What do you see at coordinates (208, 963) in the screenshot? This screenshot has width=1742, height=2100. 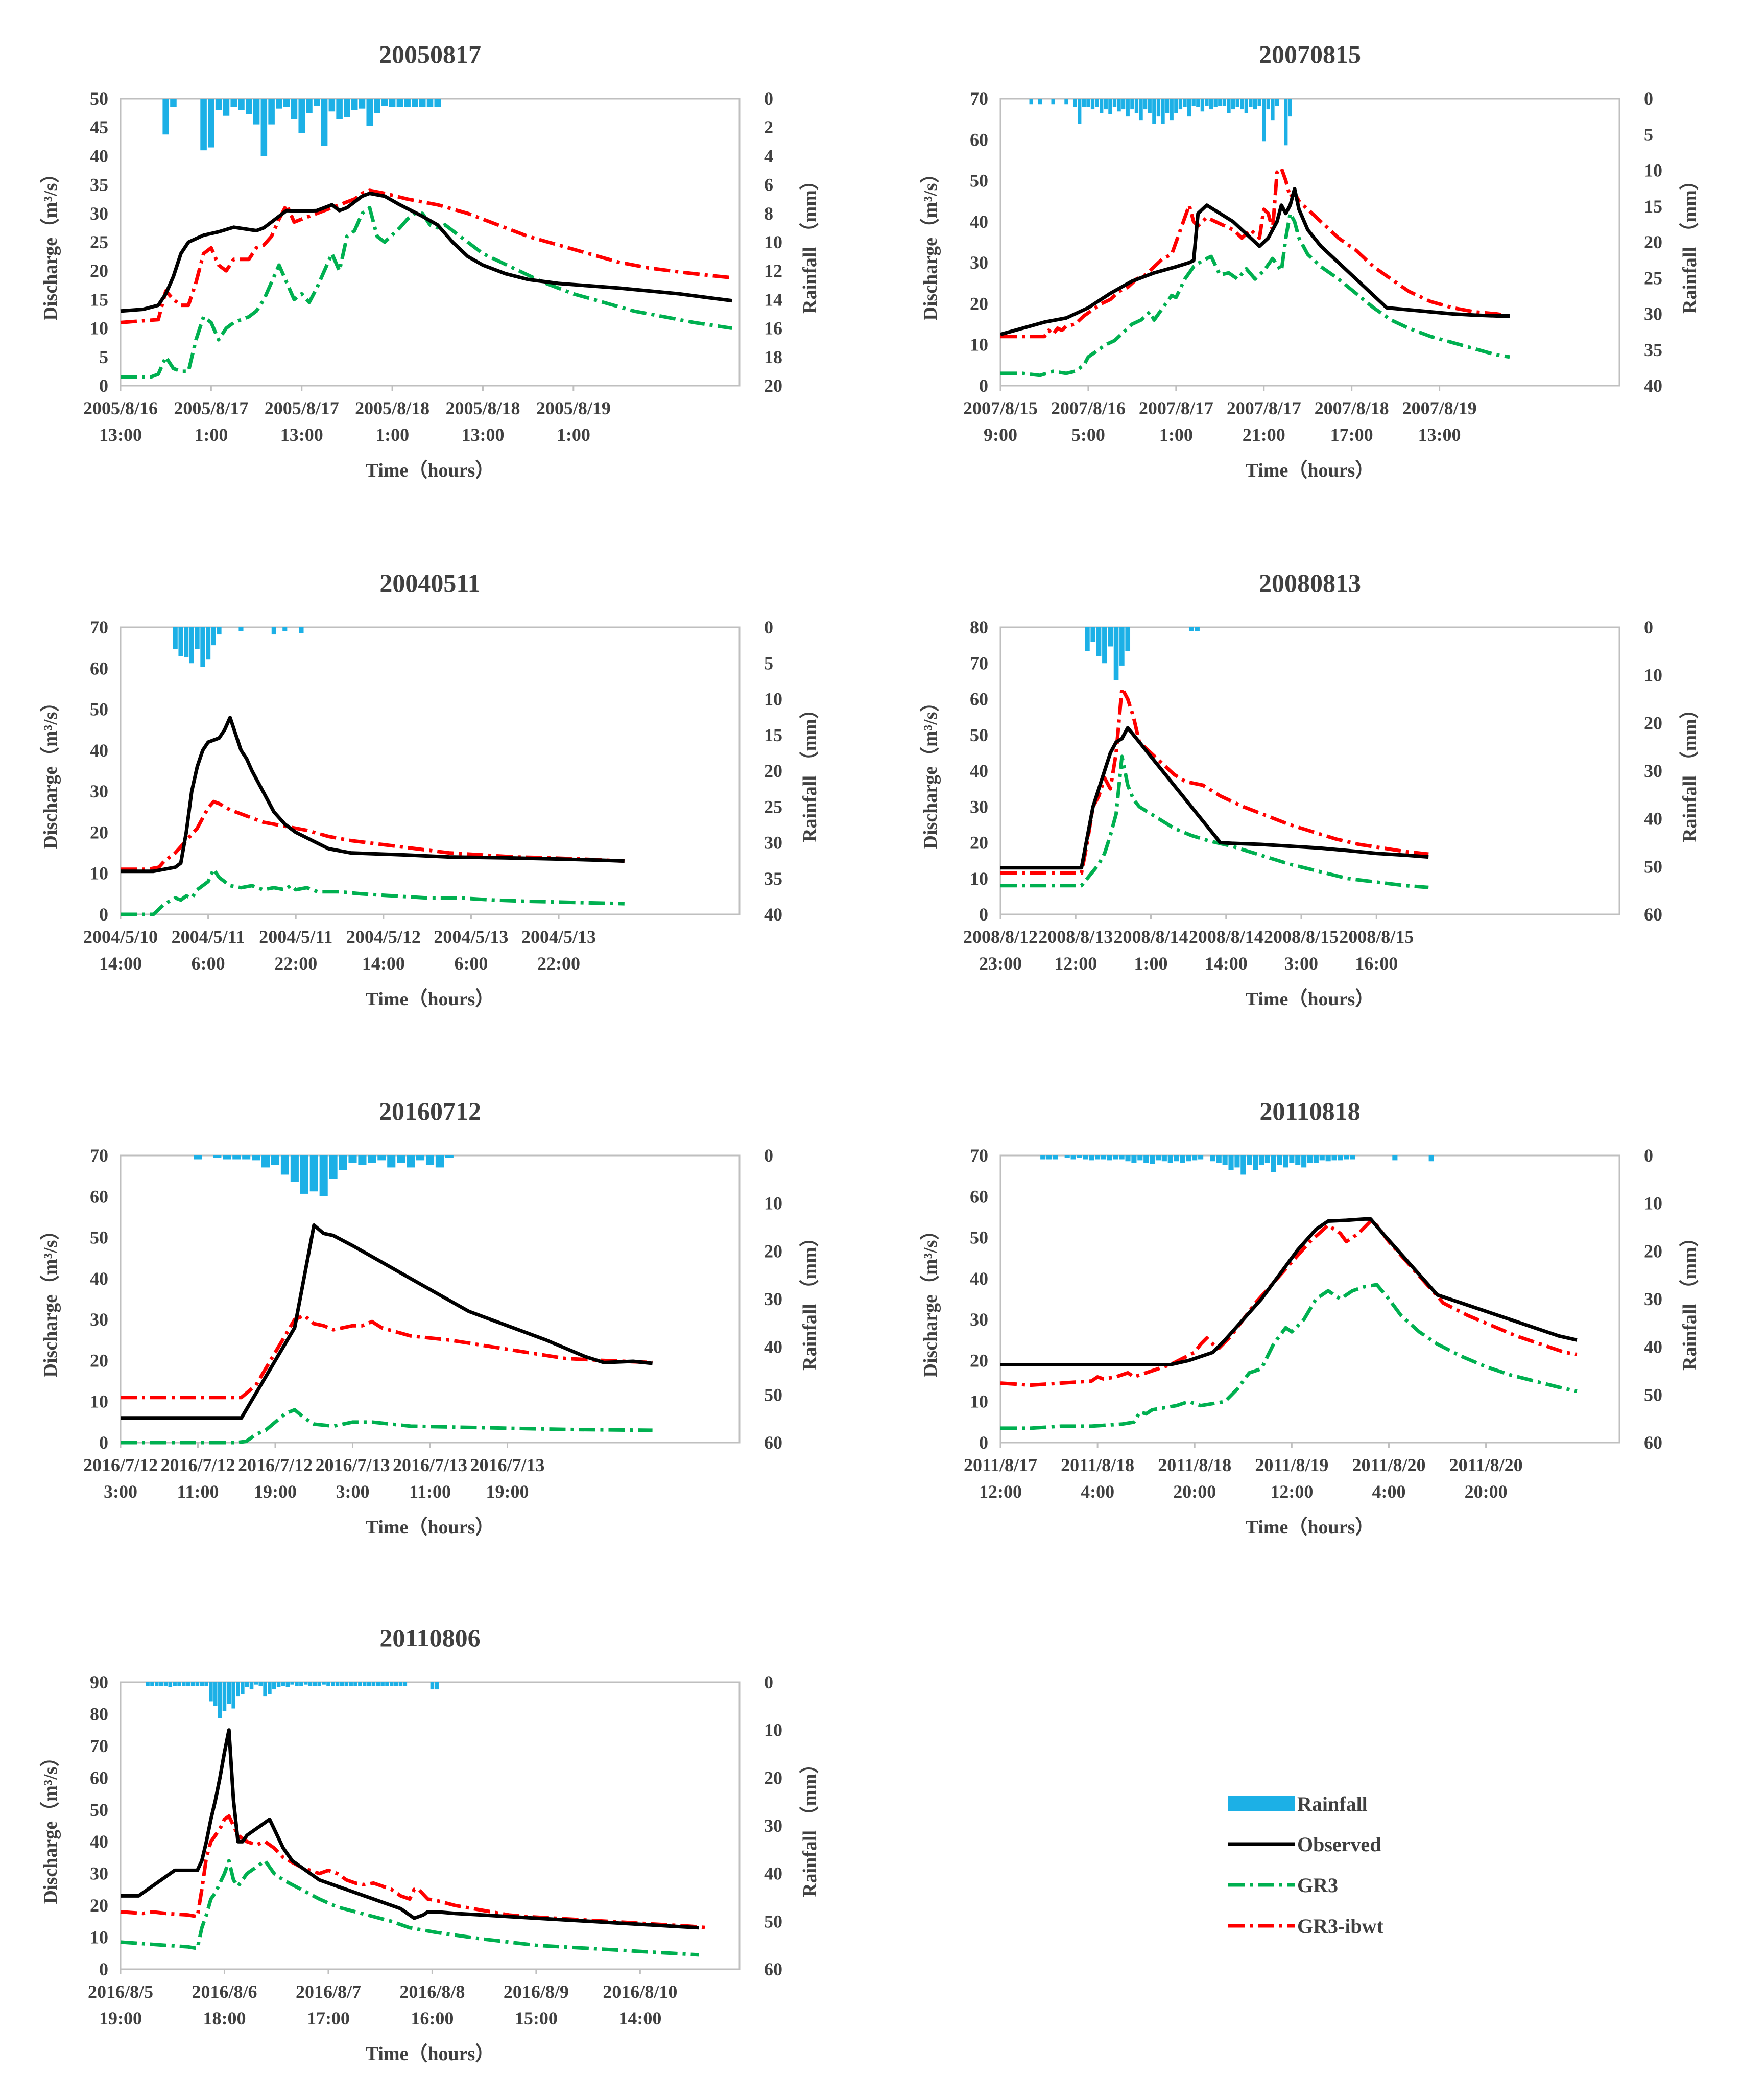 I see `x-tick-label-time: 6:00` at bounding box center [208, 963].